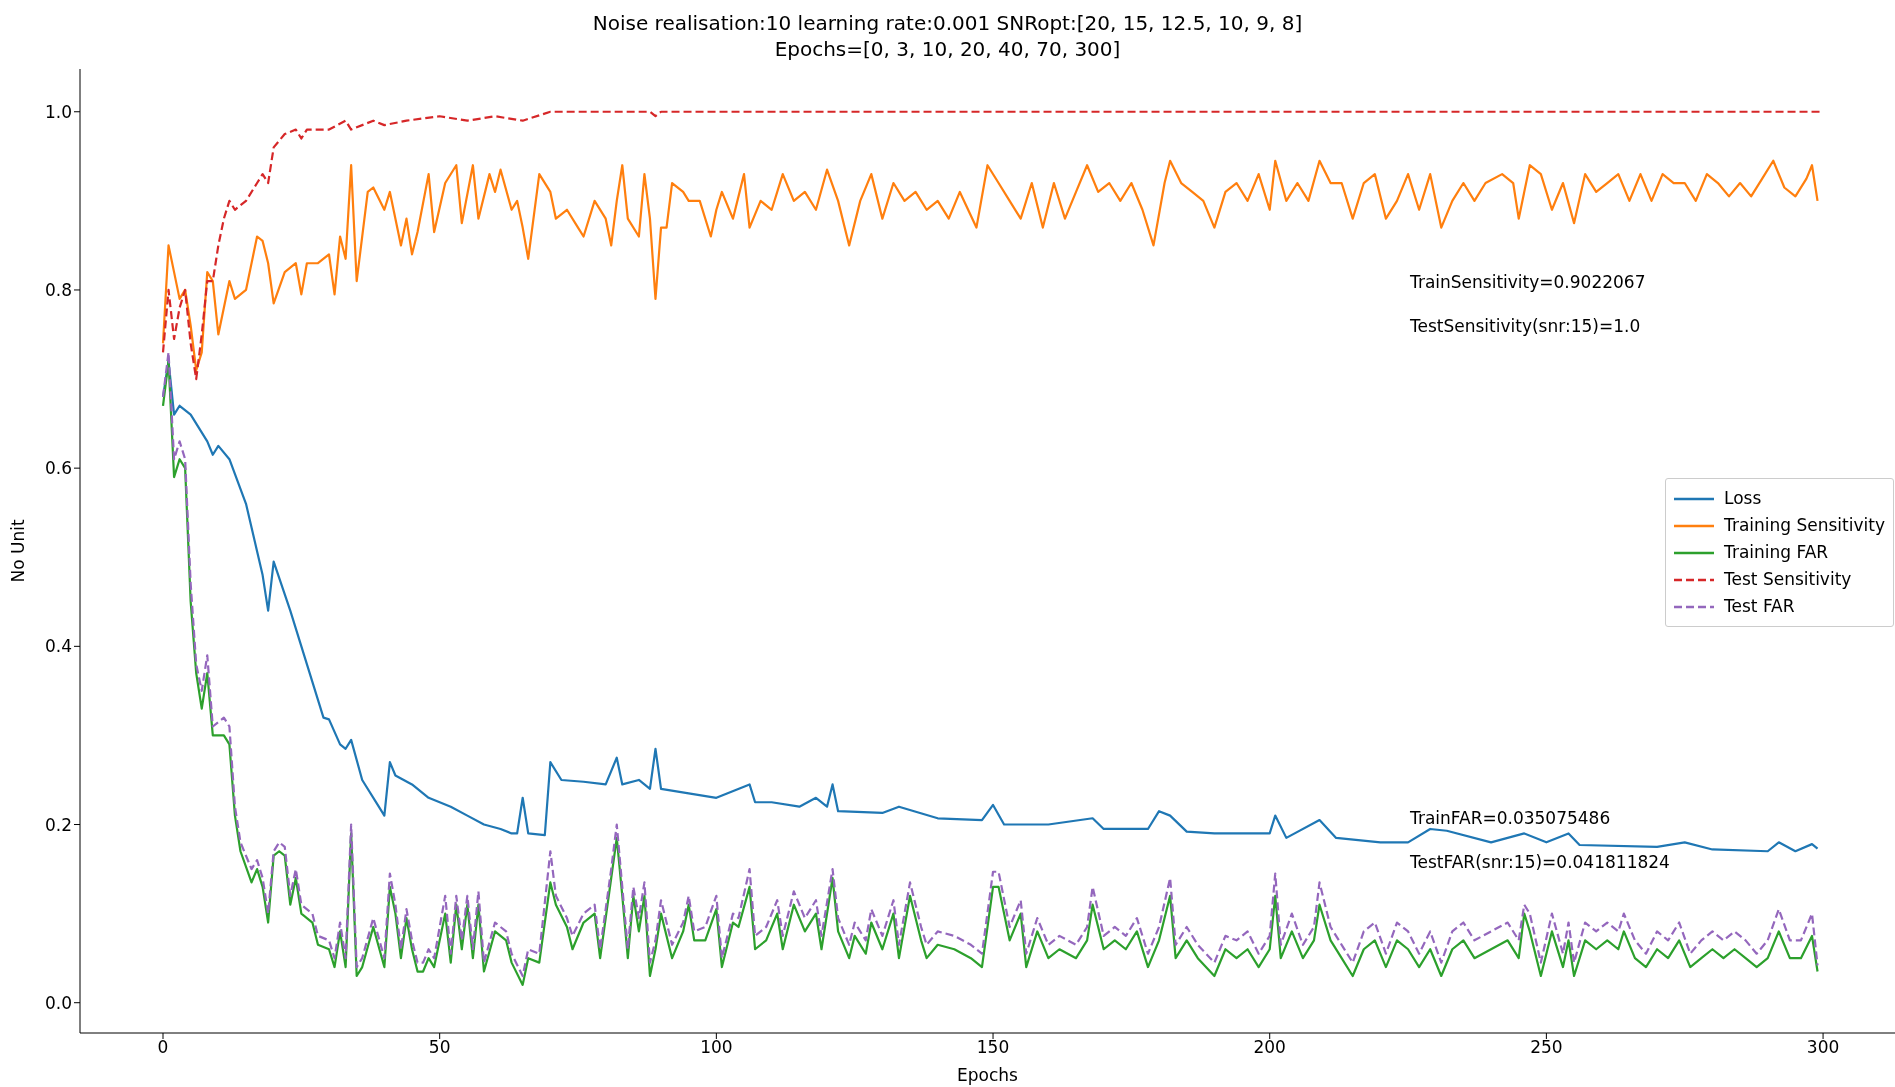  Describe the element at coordinates (58, 824) in the screenshot. I see `y-tick-label: 0.2` at that location.